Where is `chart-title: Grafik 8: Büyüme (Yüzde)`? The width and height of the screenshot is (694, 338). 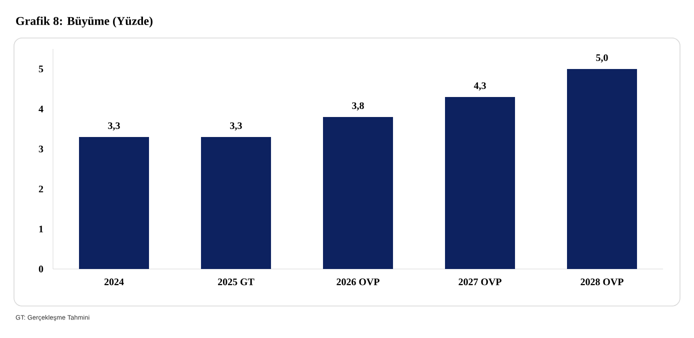 chart-title: Grafik 8: Büyüme (Yüzde) is located at coordinates (84, 22).